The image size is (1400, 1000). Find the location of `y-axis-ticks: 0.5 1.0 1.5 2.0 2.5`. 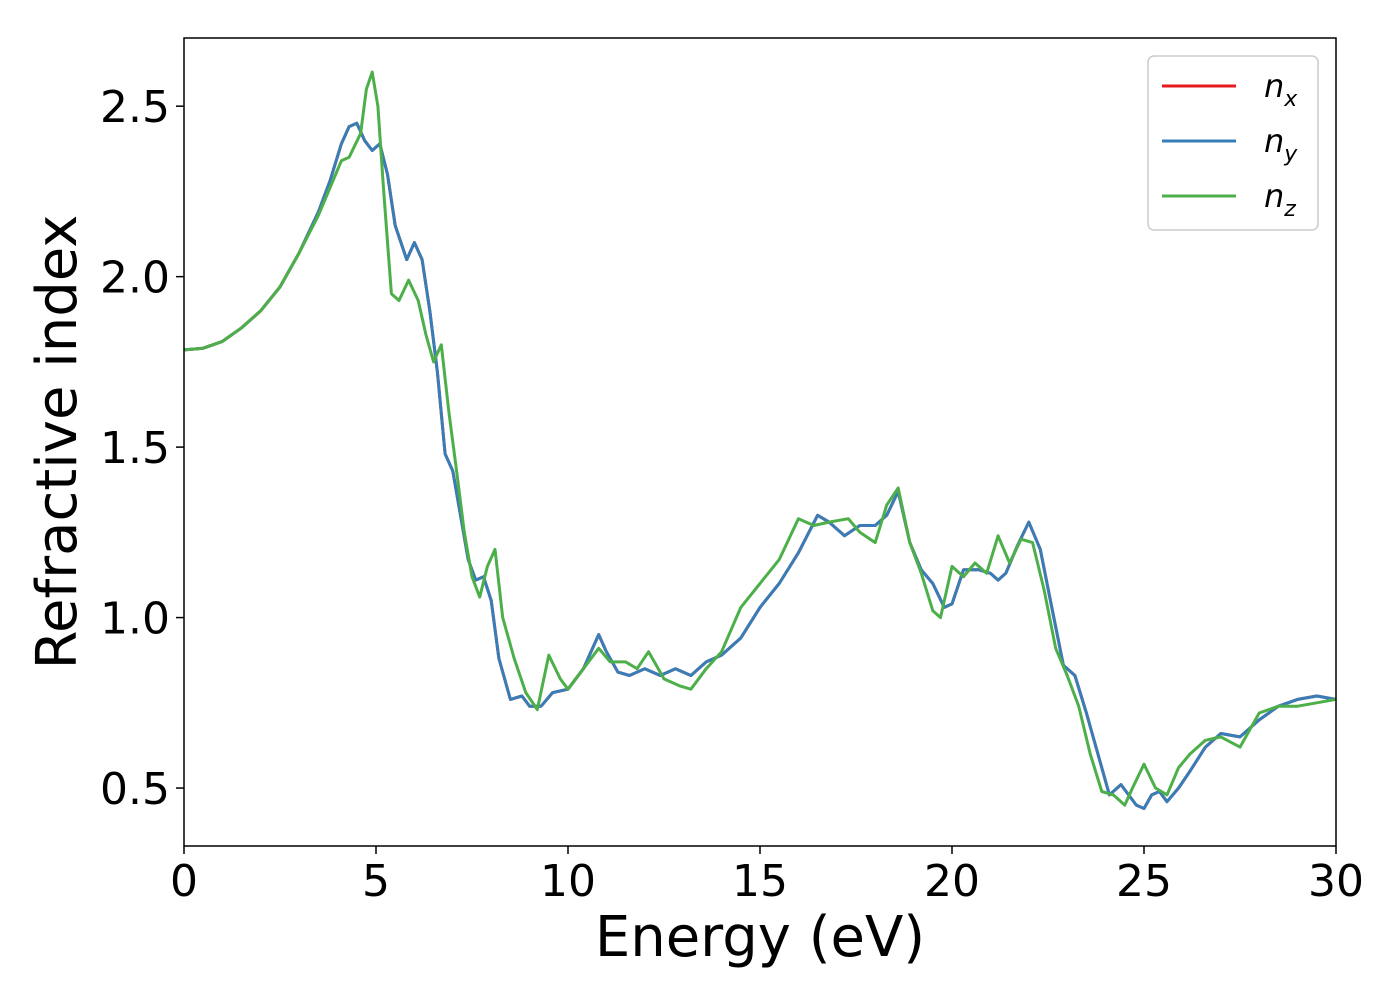

y-axis-ticks: 0.5 1.0 1.5 2.0 2.5 is located at coordinates (142, 448).